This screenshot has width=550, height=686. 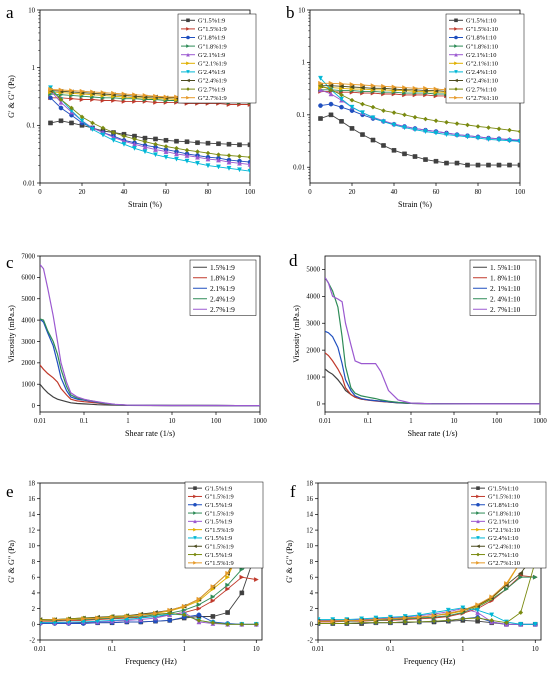 I want to click on y-tick-label: 7000, so click(x=28, y=256).